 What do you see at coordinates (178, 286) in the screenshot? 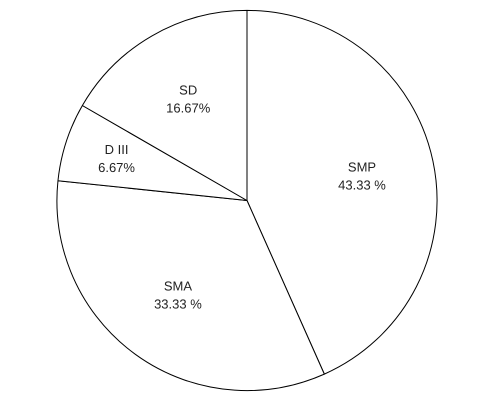
I see `slice-label: SMA` at bounding box center [178, 286].